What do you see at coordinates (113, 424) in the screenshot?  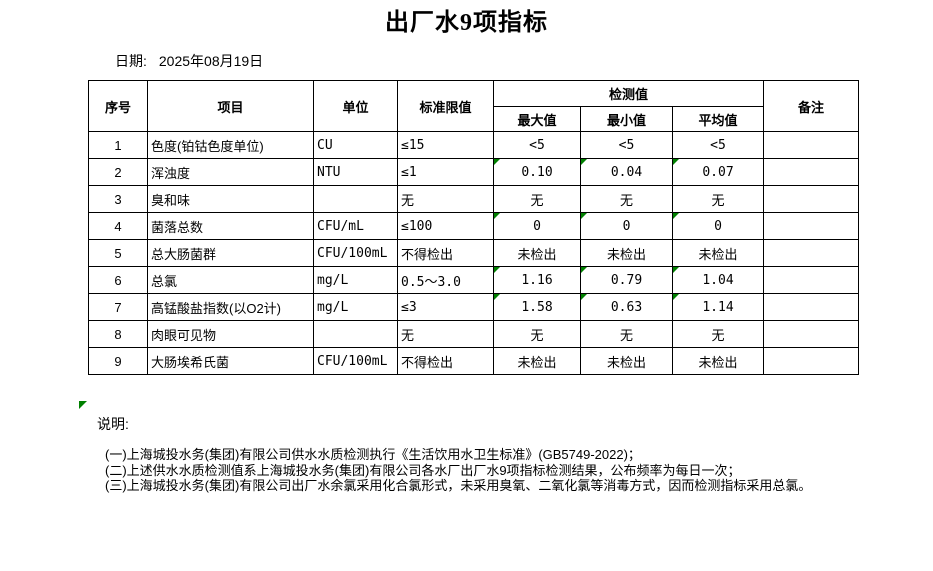 I see `notes-label: 说明:` at bounding box center [113, 424].